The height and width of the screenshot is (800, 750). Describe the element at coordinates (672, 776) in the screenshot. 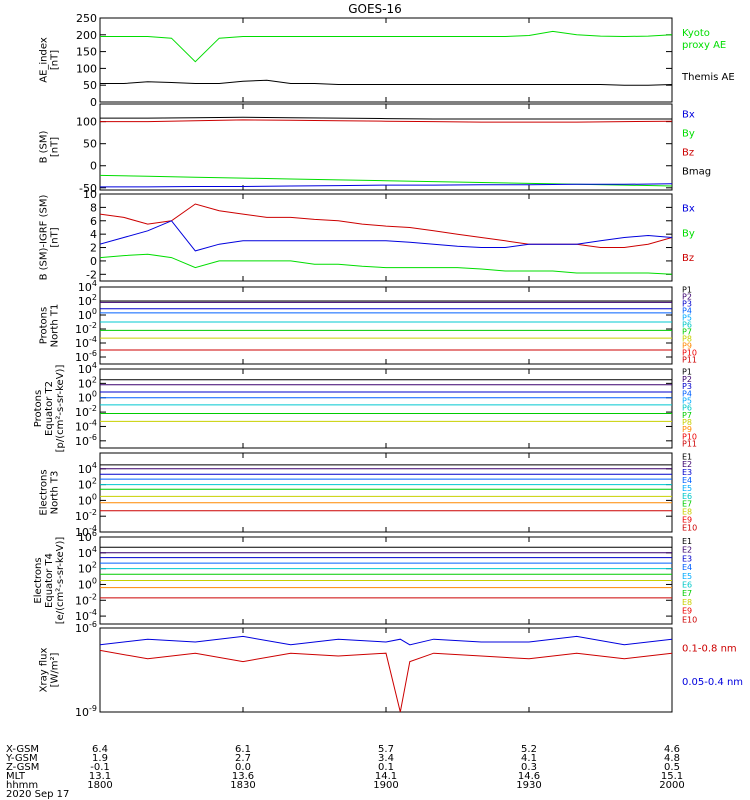

I see `x-table-value: 15.1` at that location.